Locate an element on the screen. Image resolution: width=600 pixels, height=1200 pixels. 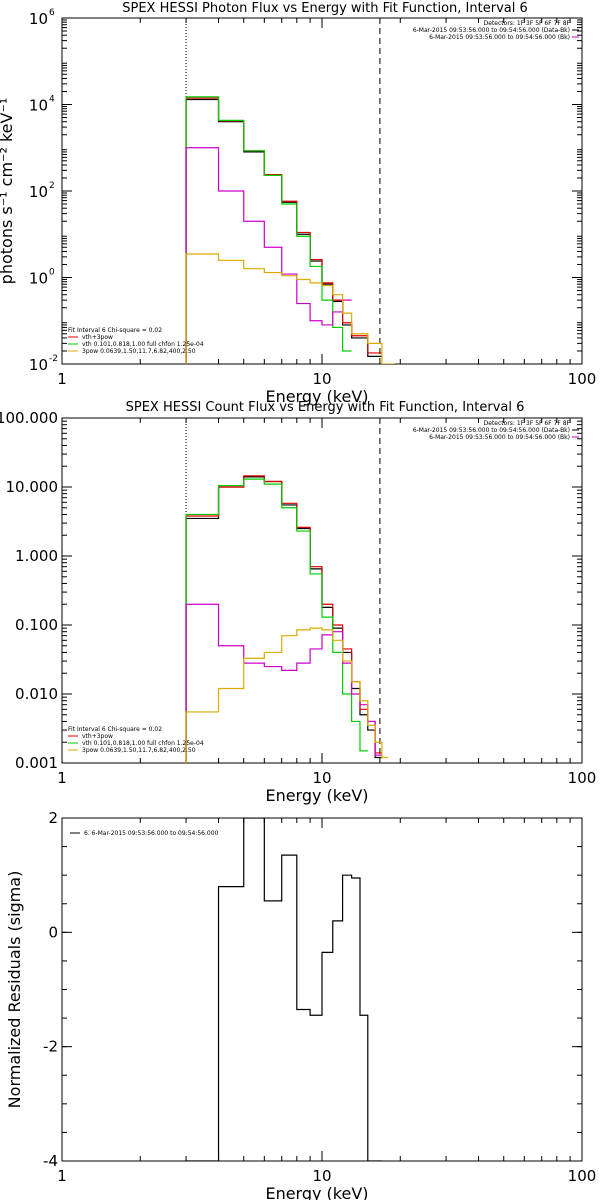
y-axis-label: Normalized Residuals (sigma) is located at coordinates (14, 990).